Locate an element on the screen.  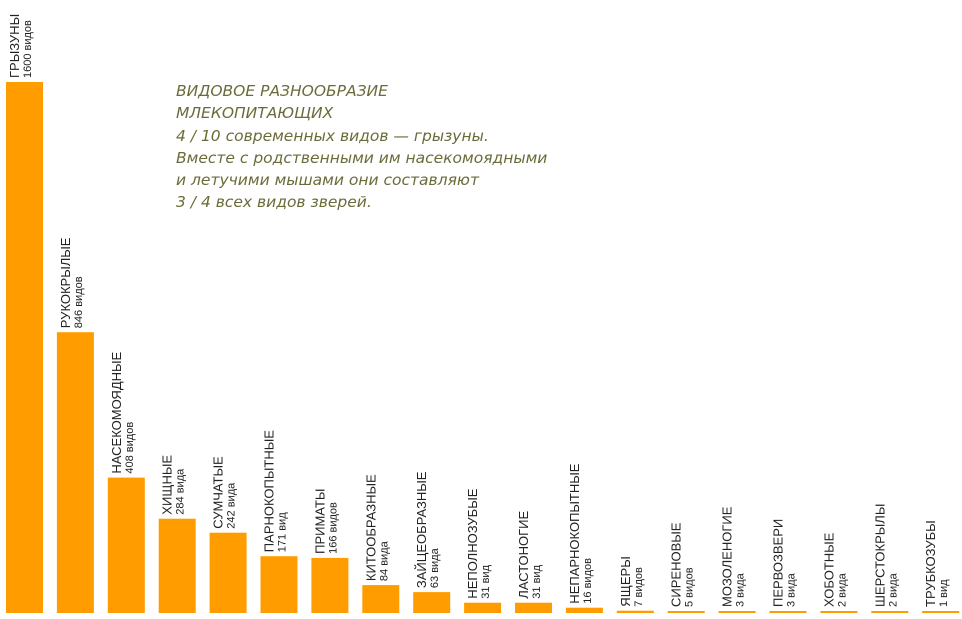
value-label: 846 видов is located at coordinates (79, 302).